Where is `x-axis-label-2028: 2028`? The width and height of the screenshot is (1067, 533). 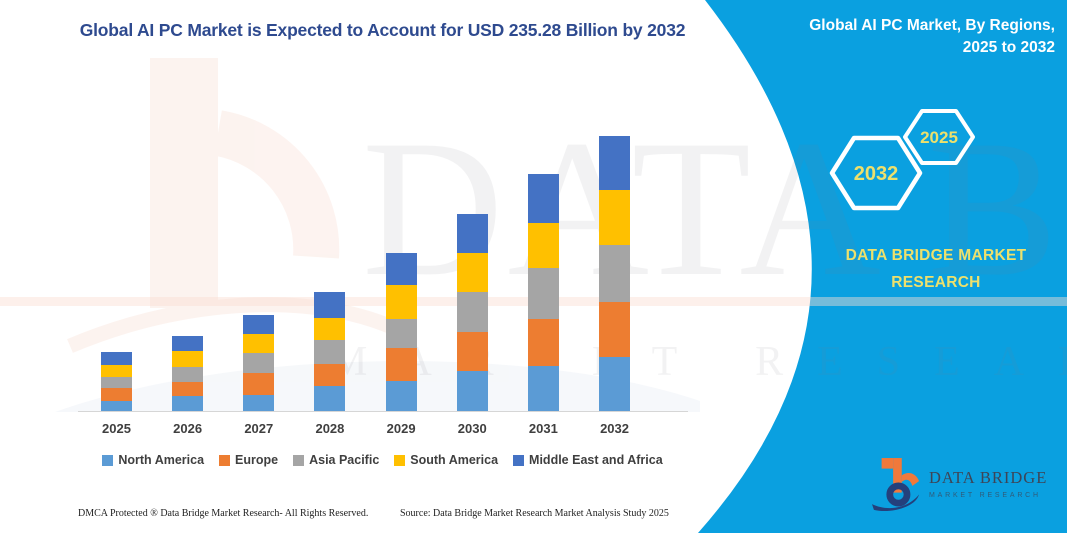 x-axis-label-2028: 2028 is located at coordinates (330, 428).